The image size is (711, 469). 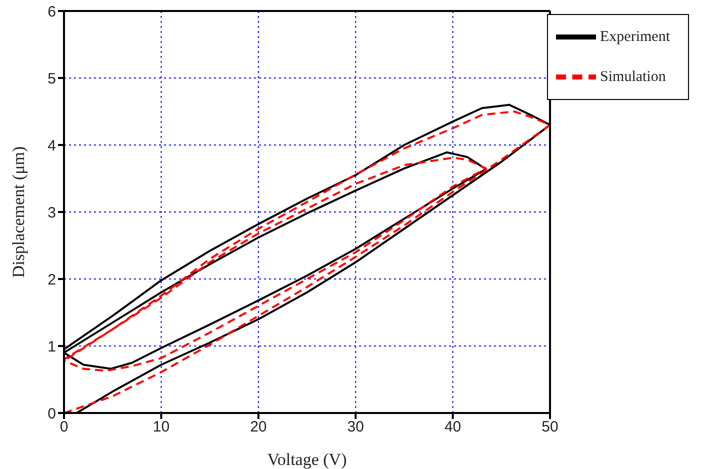 What do you see at coordinates (633, 76) in the screenshot?
I see `legend-label: Simulation` at bounding box center [633, 76].